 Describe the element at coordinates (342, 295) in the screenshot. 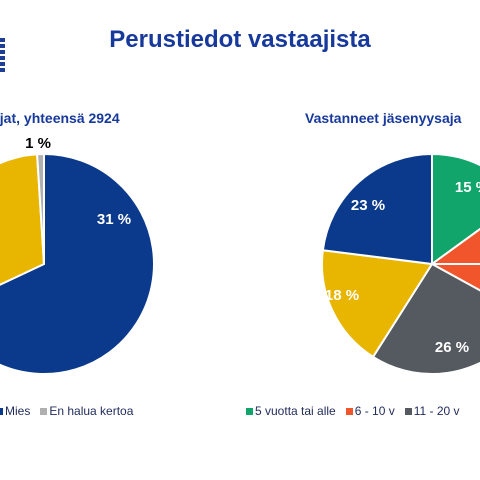

I see `pie-1-label-4: 18 %` at that location.